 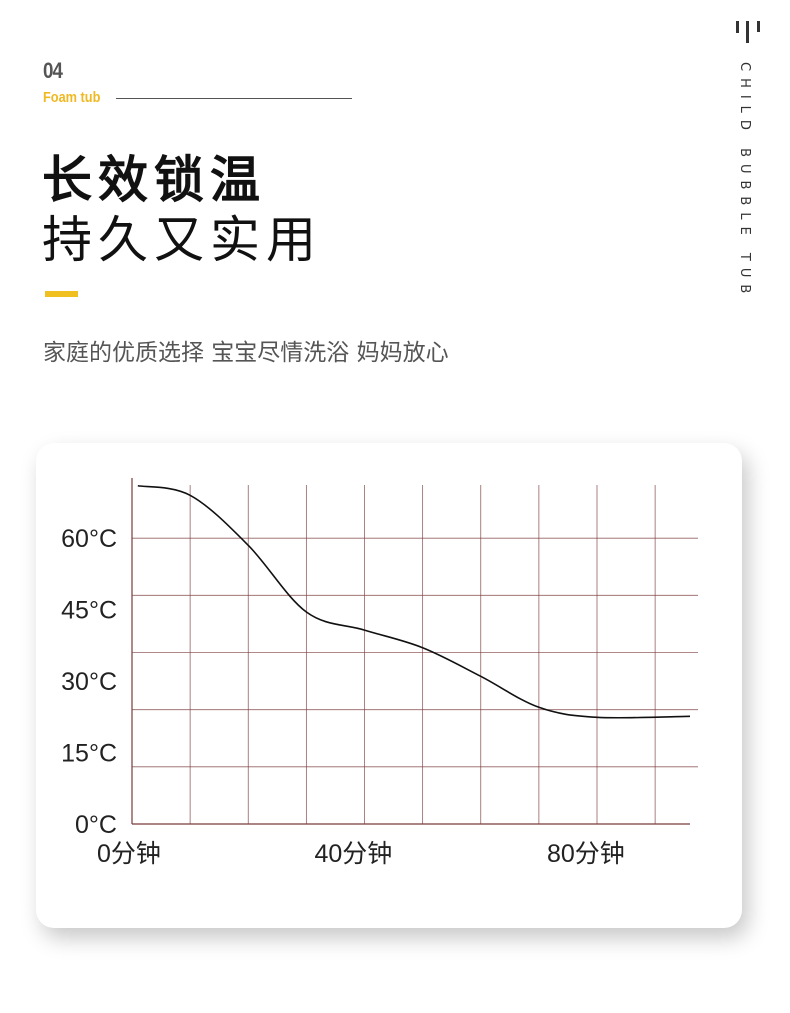 What do you see at coordinates (89, 754) in the screenshot?
I see `y-tick-label: 15°C` at bounding box center [89, 754].